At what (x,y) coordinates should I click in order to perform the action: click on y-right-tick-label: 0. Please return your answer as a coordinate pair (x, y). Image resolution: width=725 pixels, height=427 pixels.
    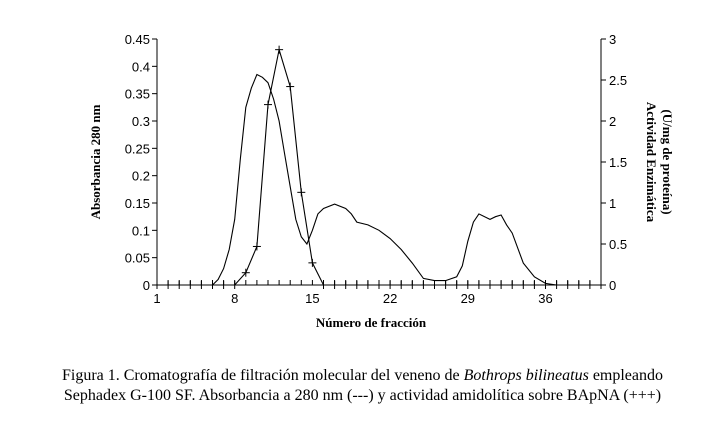
    Looking at the image, I should click on (612, 285).